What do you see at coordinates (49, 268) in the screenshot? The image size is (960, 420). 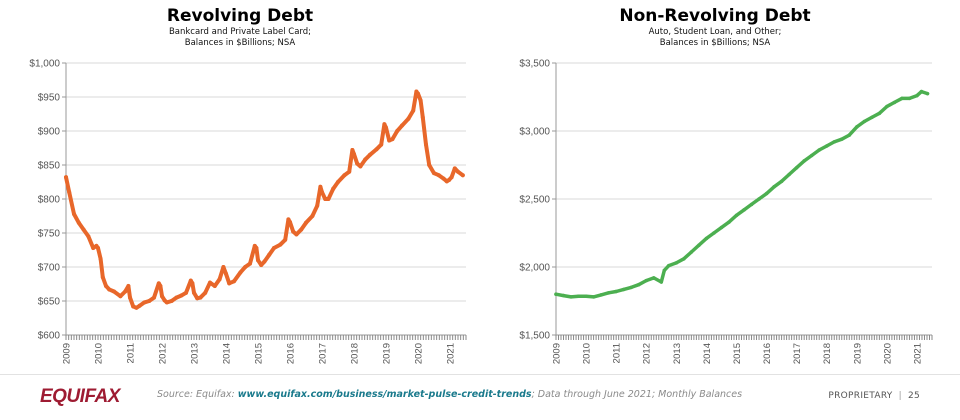 I see `revolving-ytick-label: $700` at bounding box center [49, 268].